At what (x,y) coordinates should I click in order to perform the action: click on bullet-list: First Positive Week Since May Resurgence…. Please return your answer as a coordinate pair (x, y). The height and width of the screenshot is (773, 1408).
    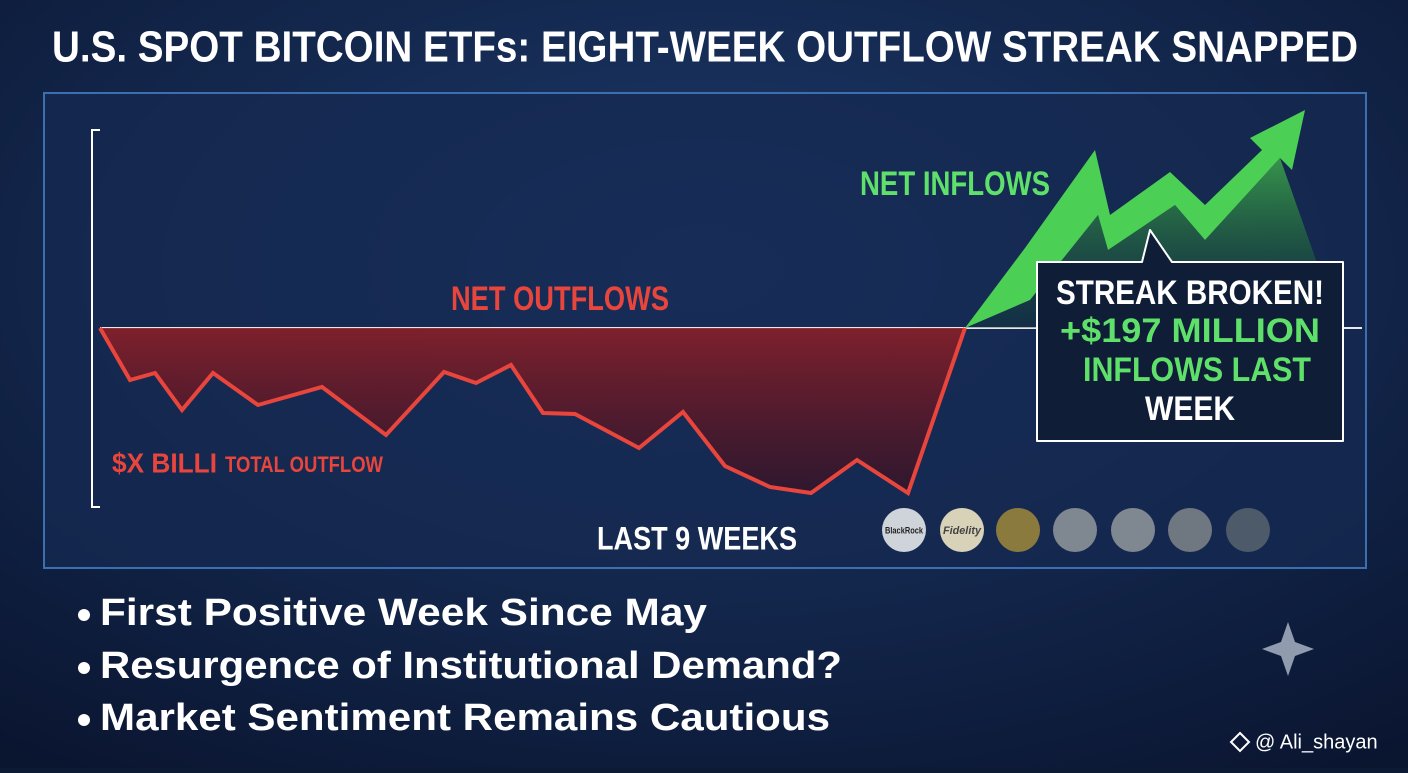
    Looking at the image, I should click on (460, 665).